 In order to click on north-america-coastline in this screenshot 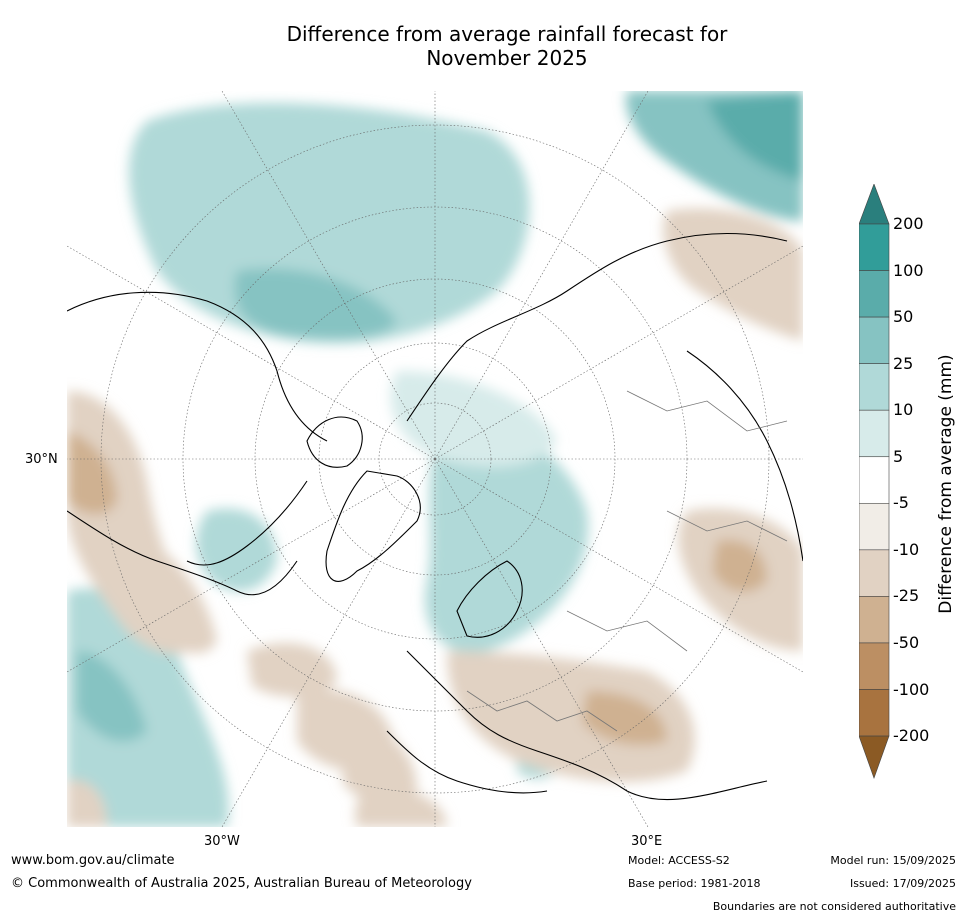, I will do `click(197, 443)`.